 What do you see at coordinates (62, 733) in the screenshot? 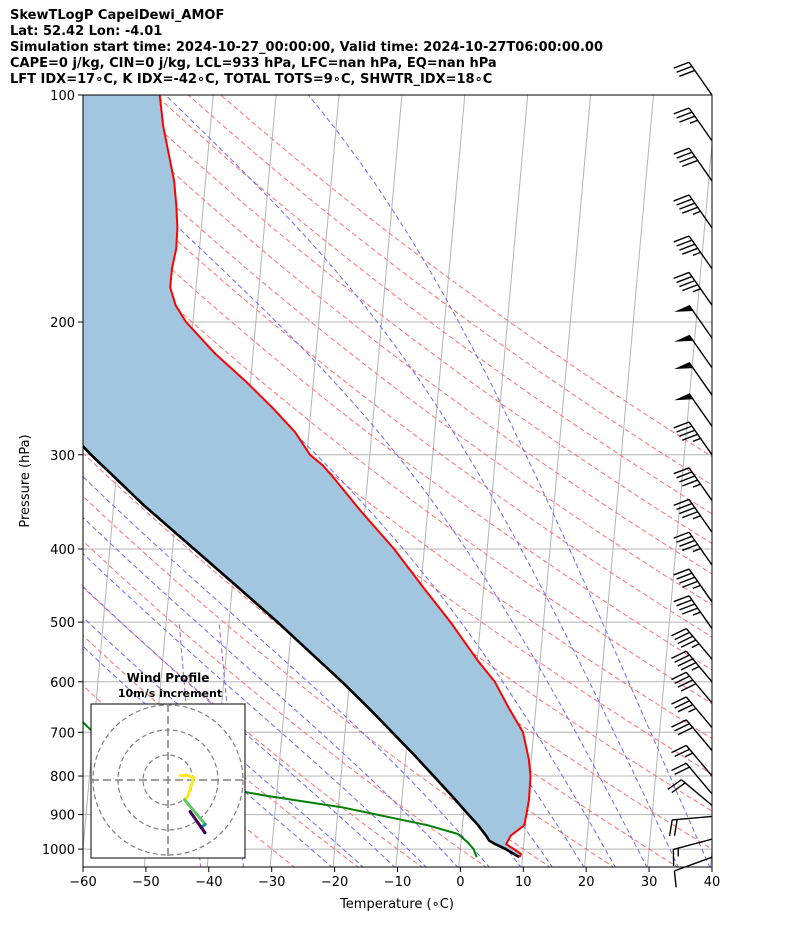
I see `y-tick-label: 700` at bounding box center [62, 733].